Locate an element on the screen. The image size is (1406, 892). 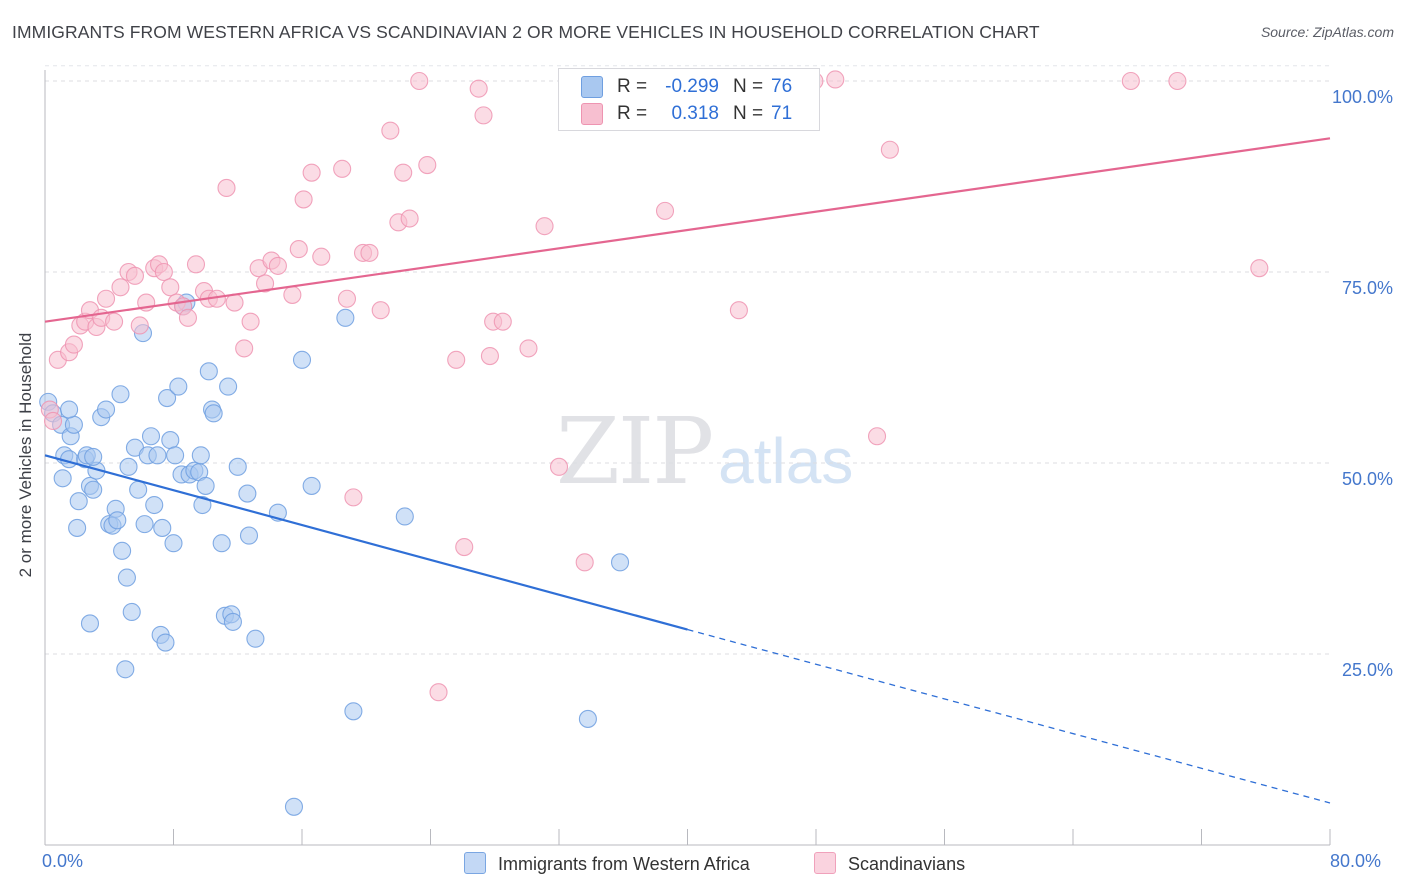
legend-r-value: 0.318 is located at coordinates (695, 113).